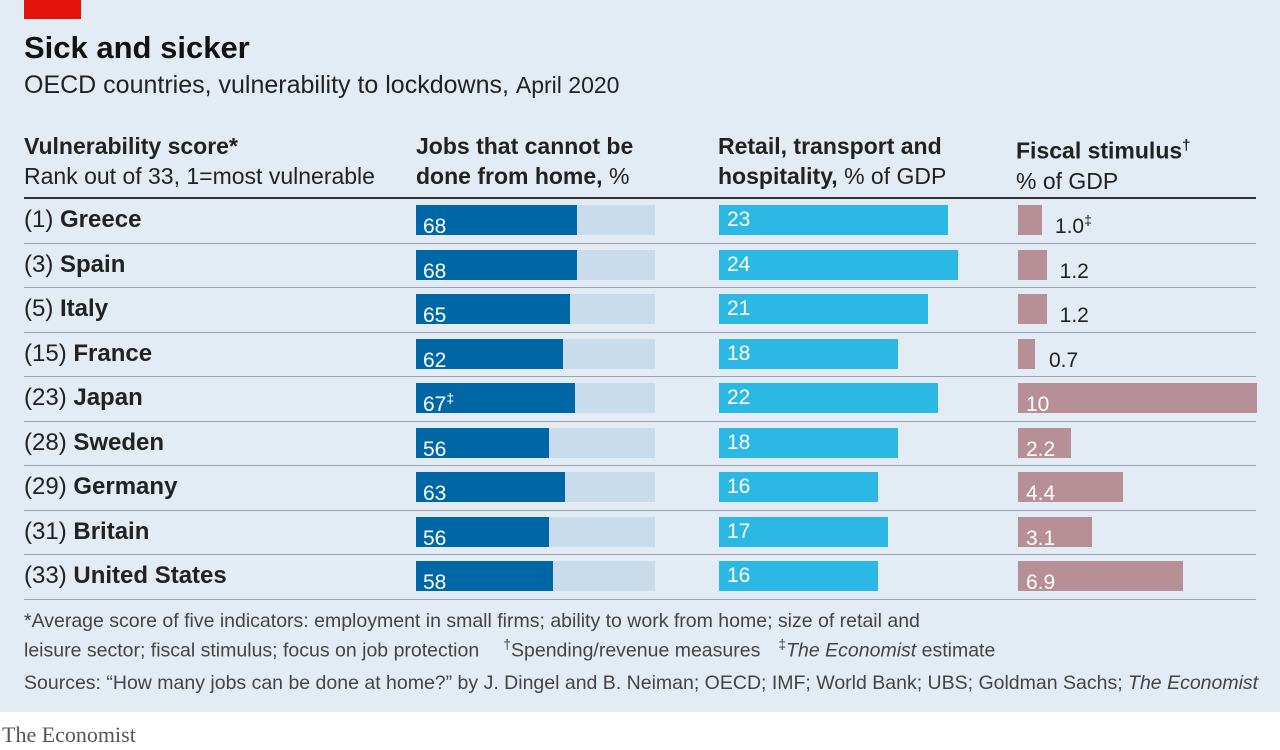 The height and width of the screenshot is (750, 1280). Describe the element at coordinates (640, 599) in the screenshot. I see `bottom-rule` at that location.